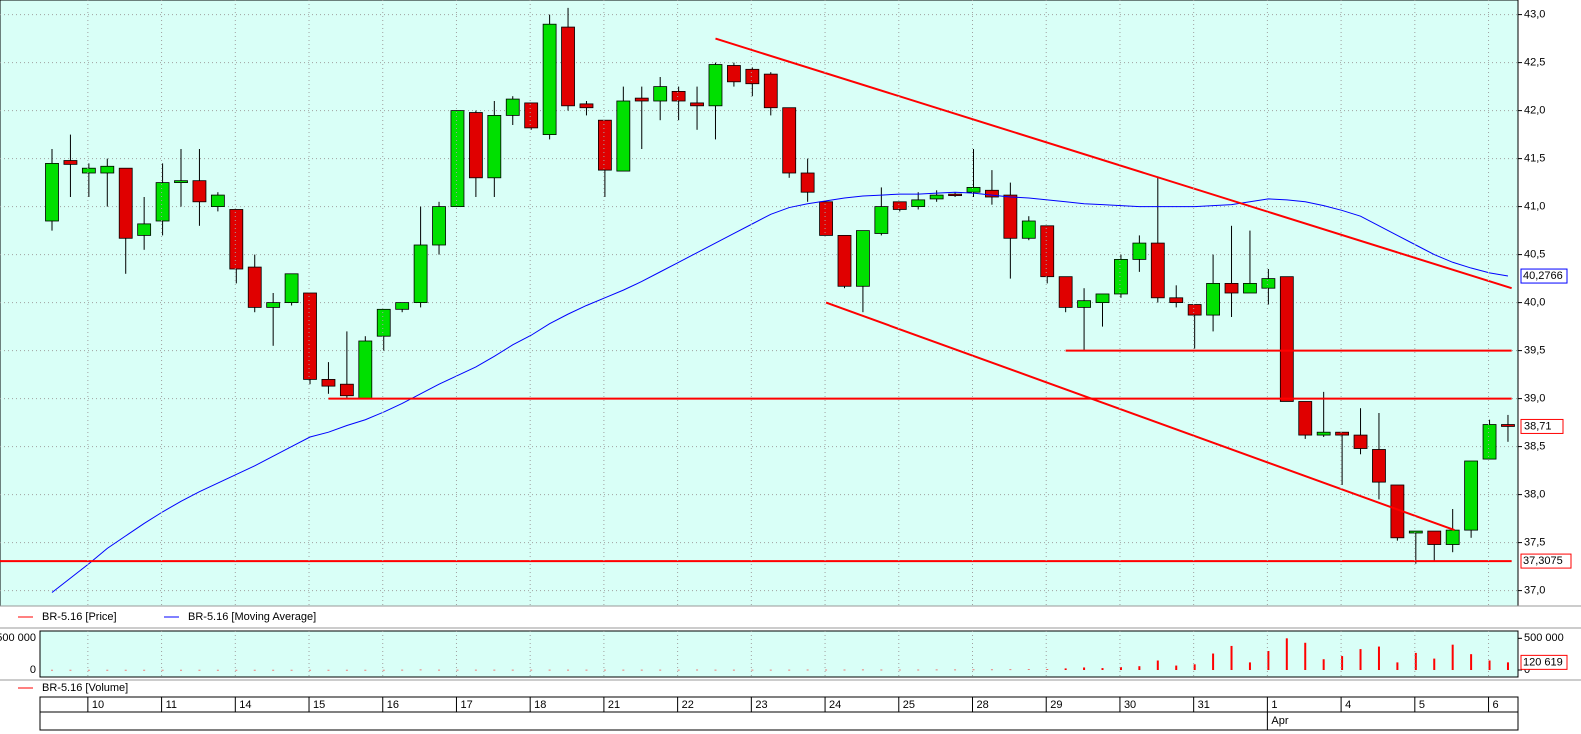 Image resolution: width=1581 pixels, height=734 pixels. I want to click on y-tick-label: 39,0, so click(1534, 399).